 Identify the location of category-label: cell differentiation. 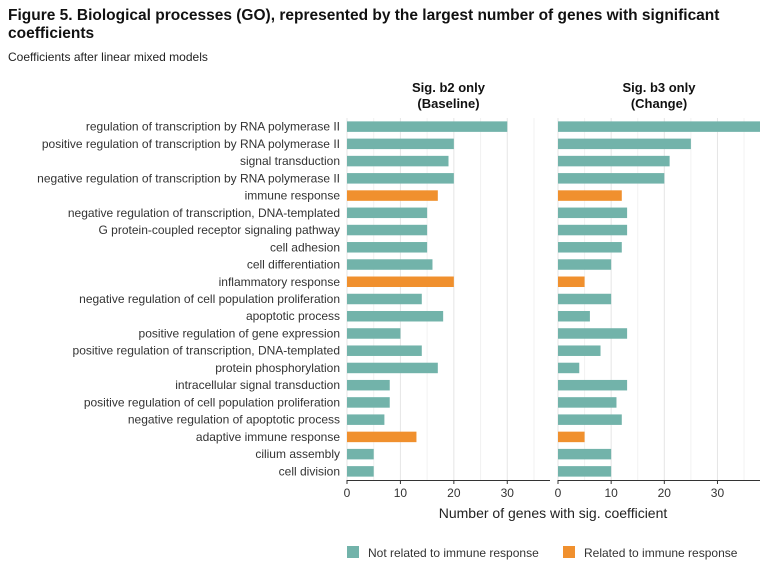
(293, 265).